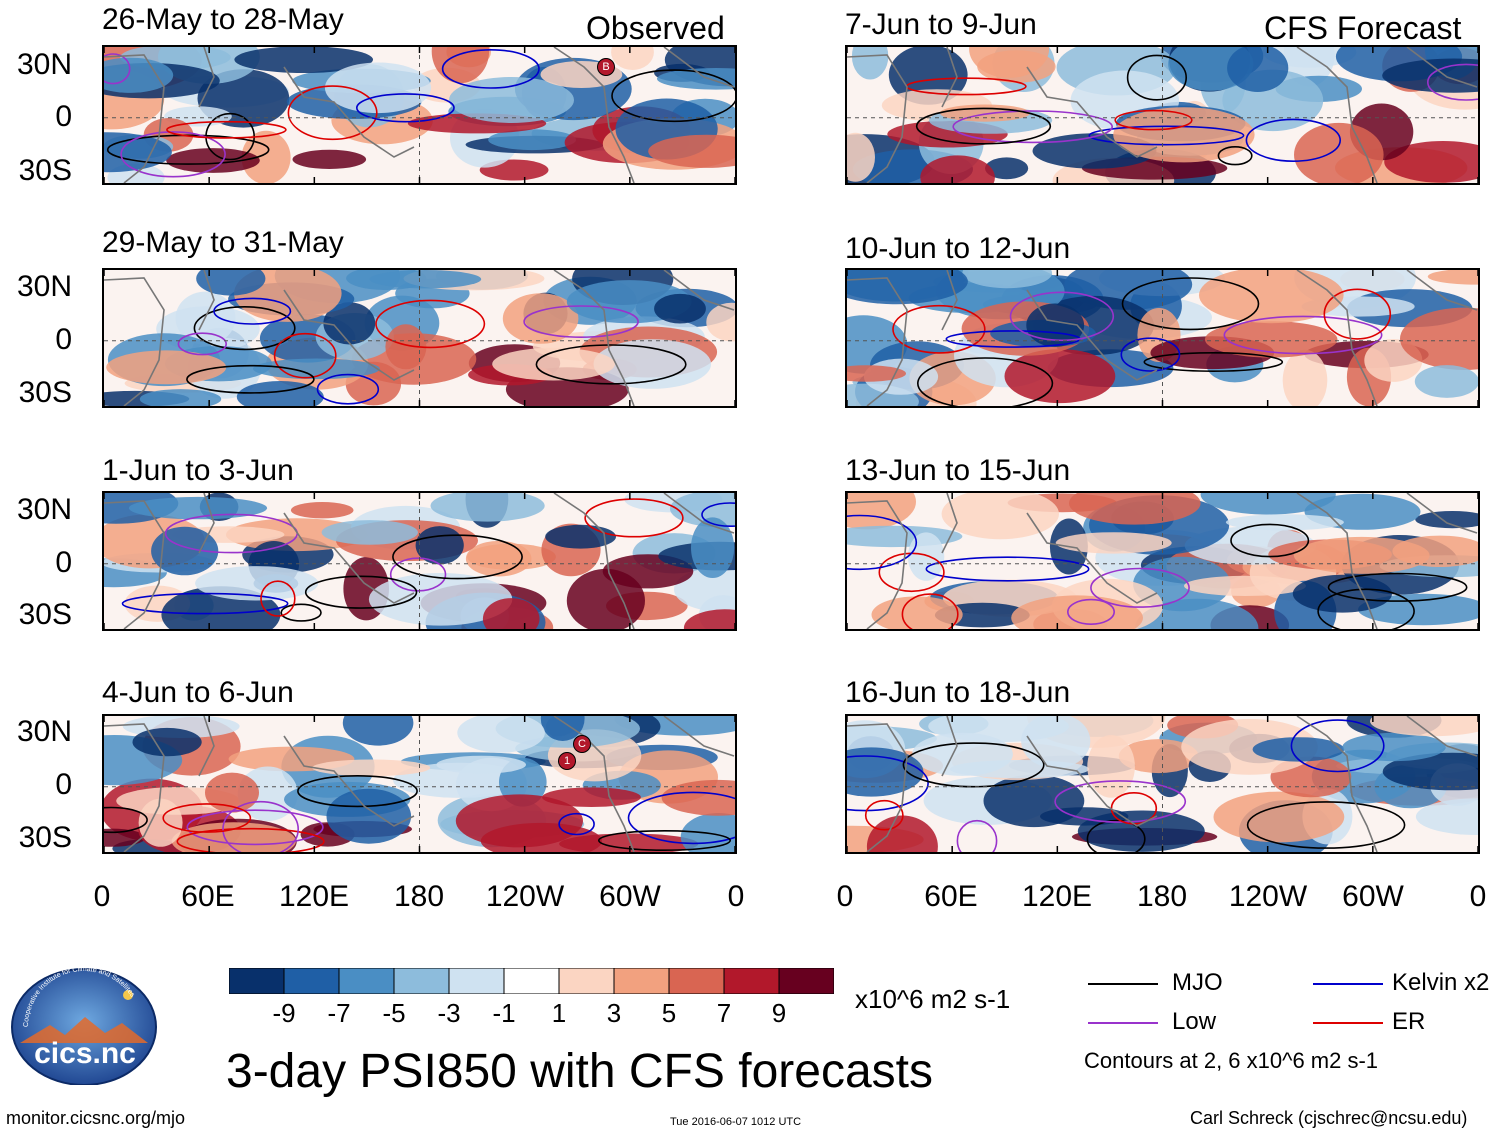 Image resolution: width=1510 pixels, height=1137 pixels. I want to click on panel-title-left-2: 29-May to 31-May, so click(223, 242).